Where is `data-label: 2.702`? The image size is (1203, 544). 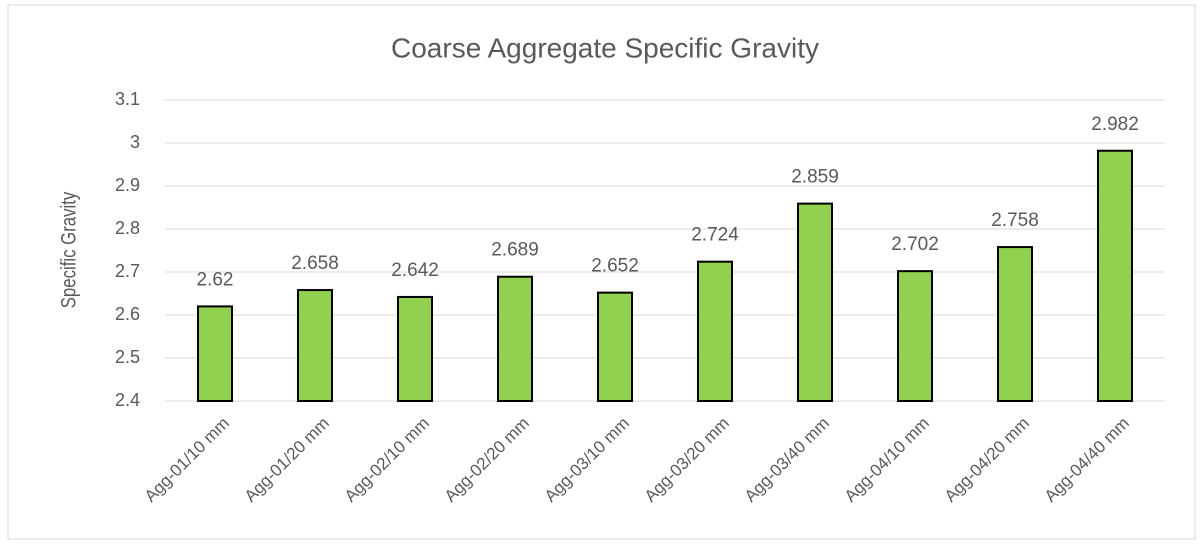
data-label: 2.702 is located at coordinates (915, 244).